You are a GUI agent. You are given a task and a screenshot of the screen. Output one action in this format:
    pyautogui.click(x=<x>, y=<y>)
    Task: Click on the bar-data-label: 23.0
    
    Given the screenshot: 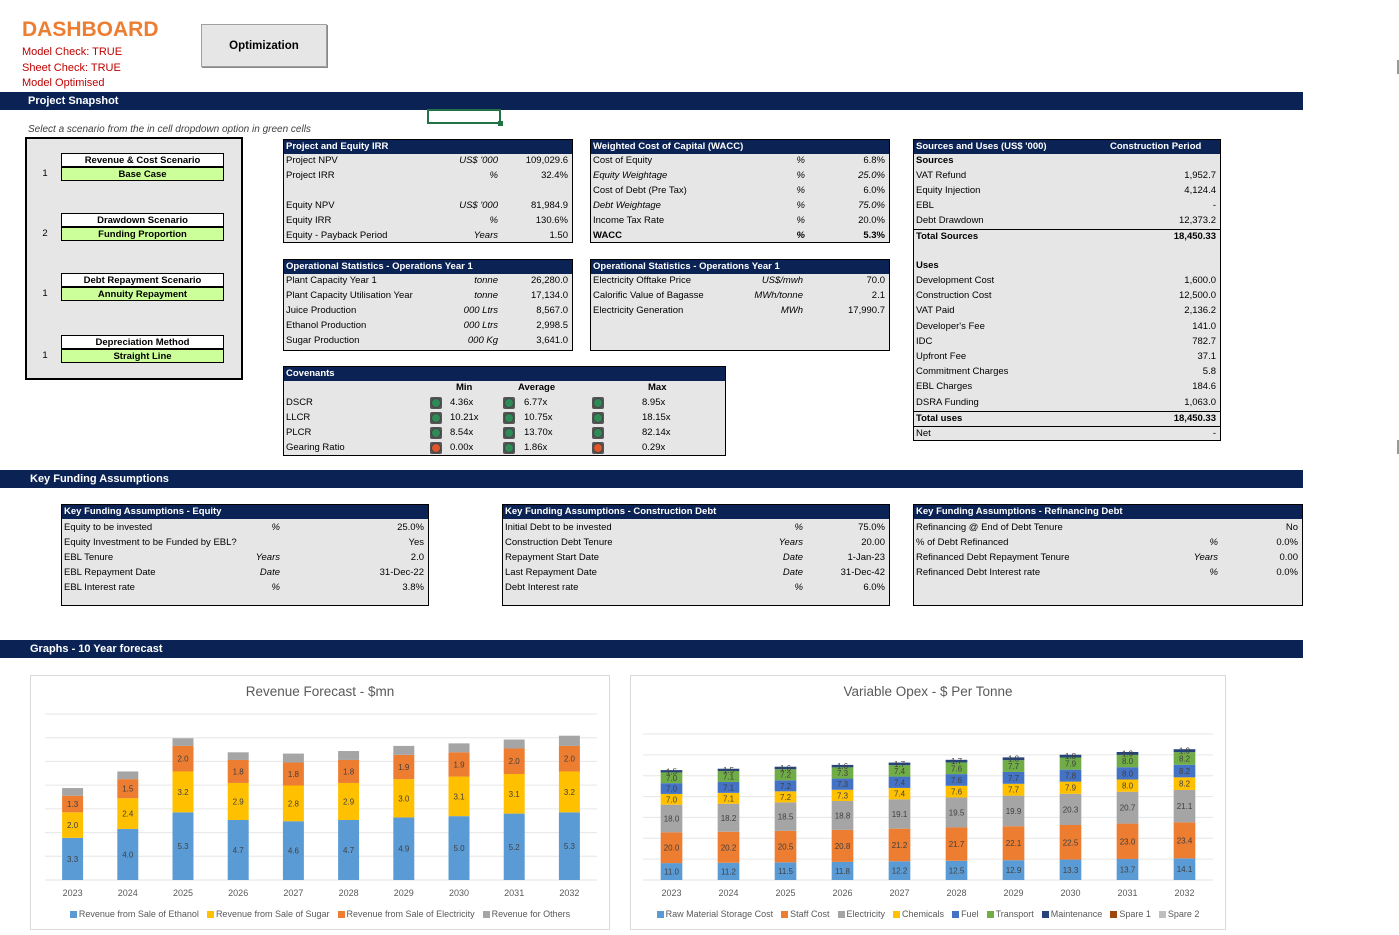 What is the action you would take?
    pyautogui.click(x=1128, y=841)
    